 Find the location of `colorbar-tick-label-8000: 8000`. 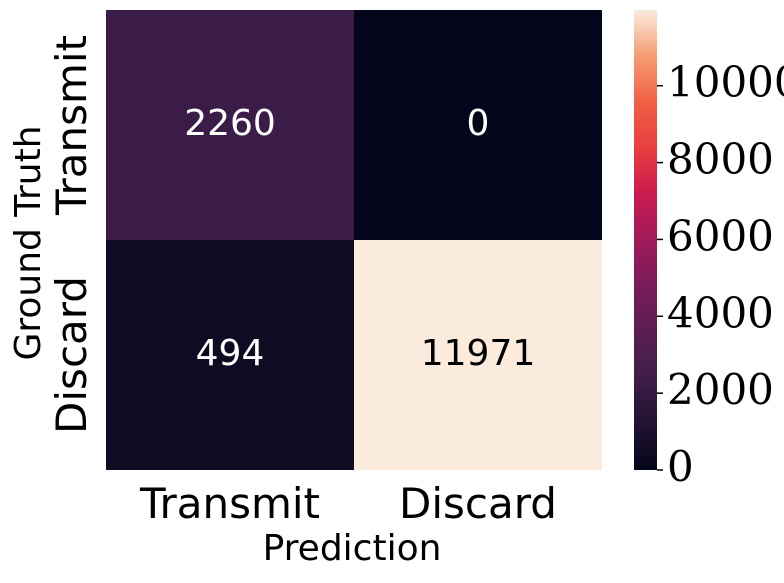

colorbar-tick-label-8000: 8000 is located at coordinates (720, 159).